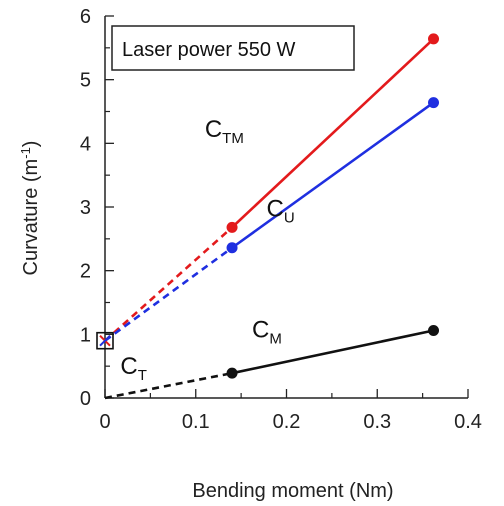  I want to click on annotation-text: Laser power 550 W, so click(209, 50).